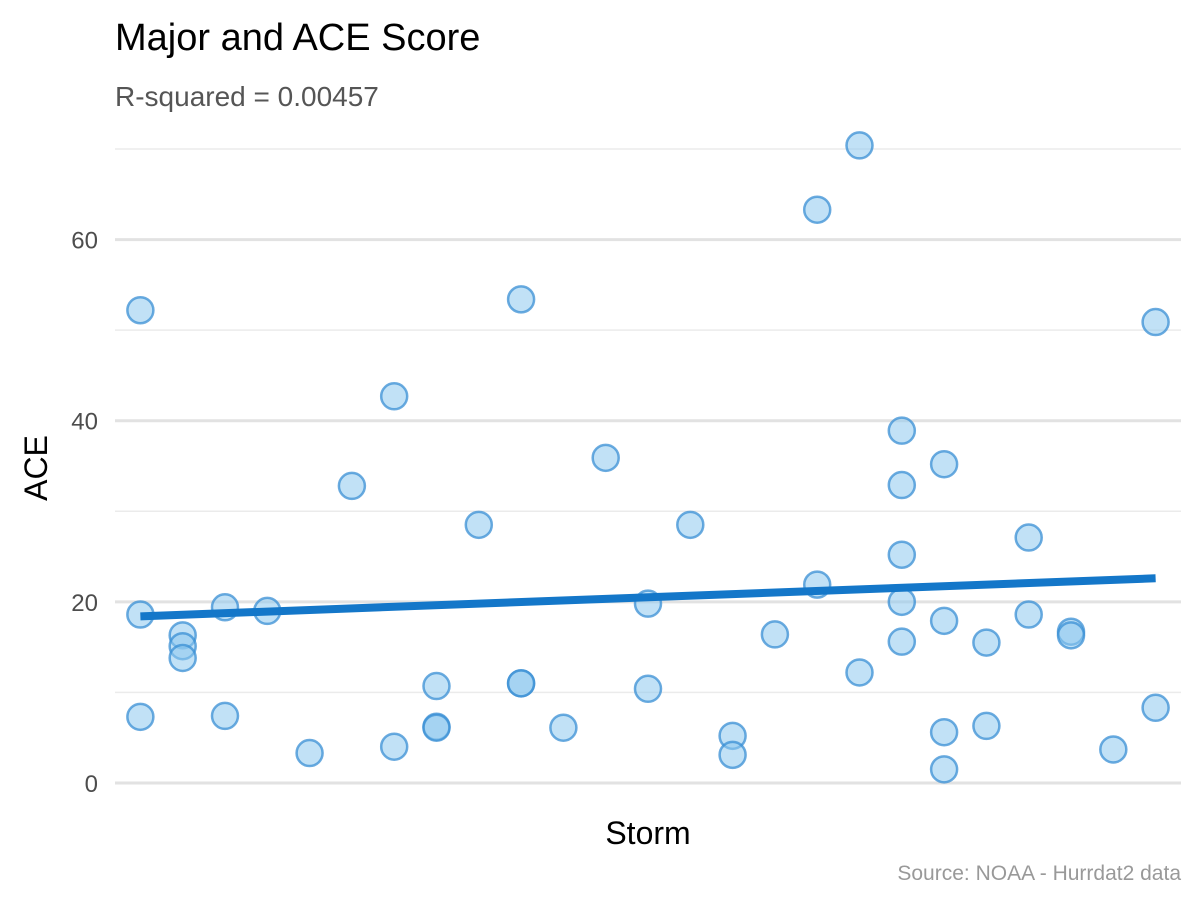 The width and height of the screenshot is (1200, 900). What do you see at coordinates (247, 96) in the screenshot?
I see `chart-subtitle: R-squared = 0.00457` at bounding box center [247, 96].